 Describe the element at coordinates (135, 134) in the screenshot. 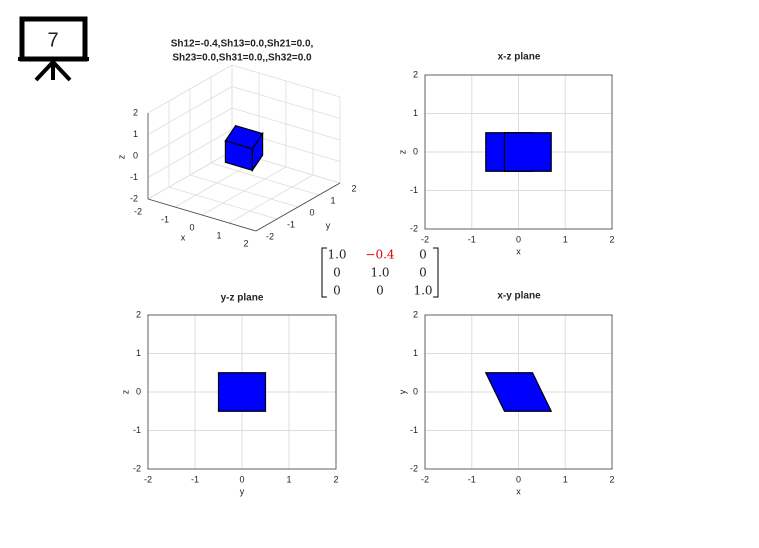

I see `z-tick-label: 1` at that location.